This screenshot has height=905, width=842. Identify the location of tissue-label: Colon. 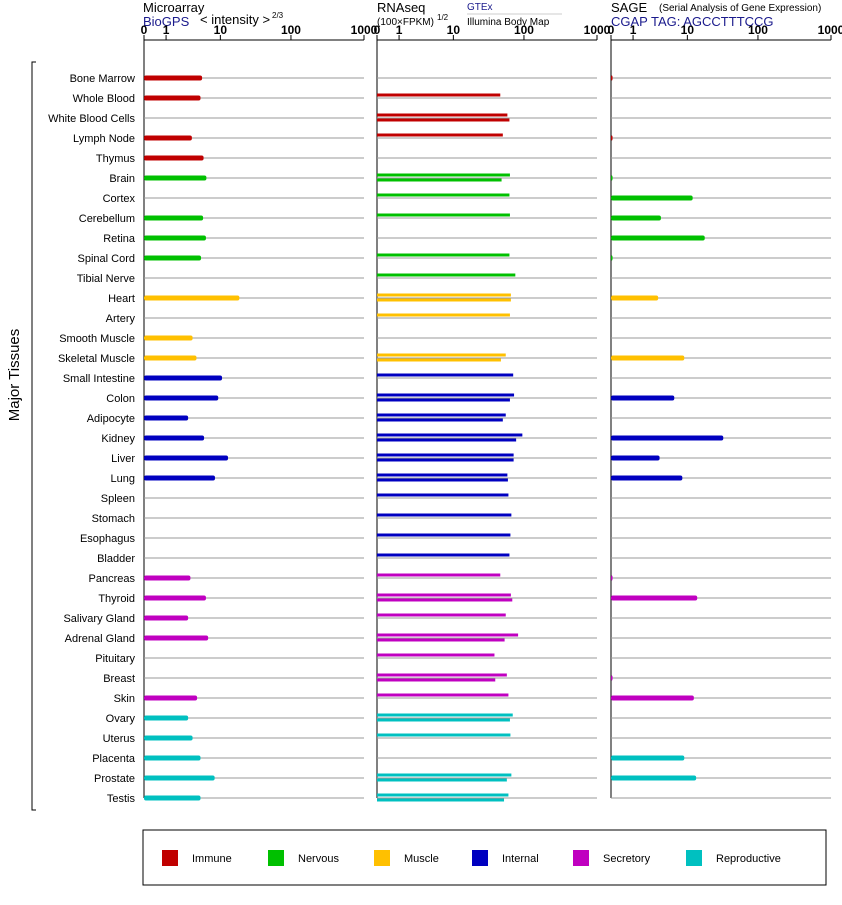
(120, 399).